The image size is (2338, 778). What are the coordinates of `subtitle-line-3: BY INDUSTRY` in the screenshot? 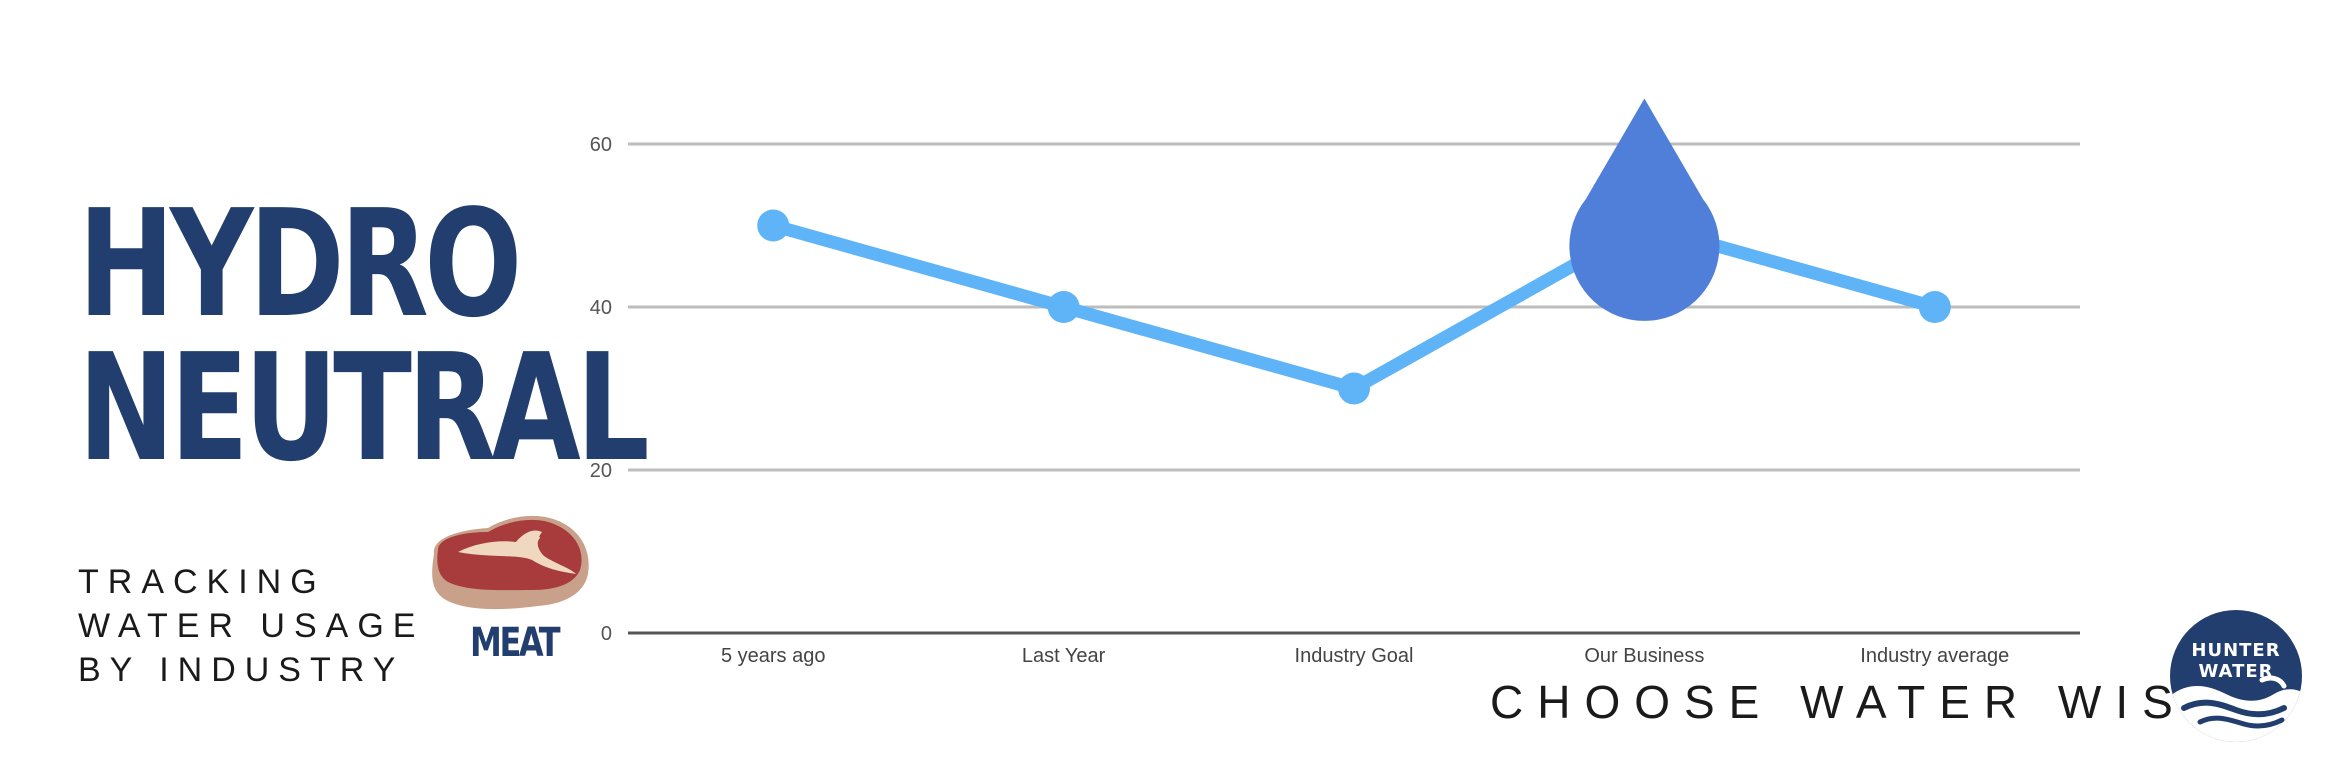 It's located at (241, 670).